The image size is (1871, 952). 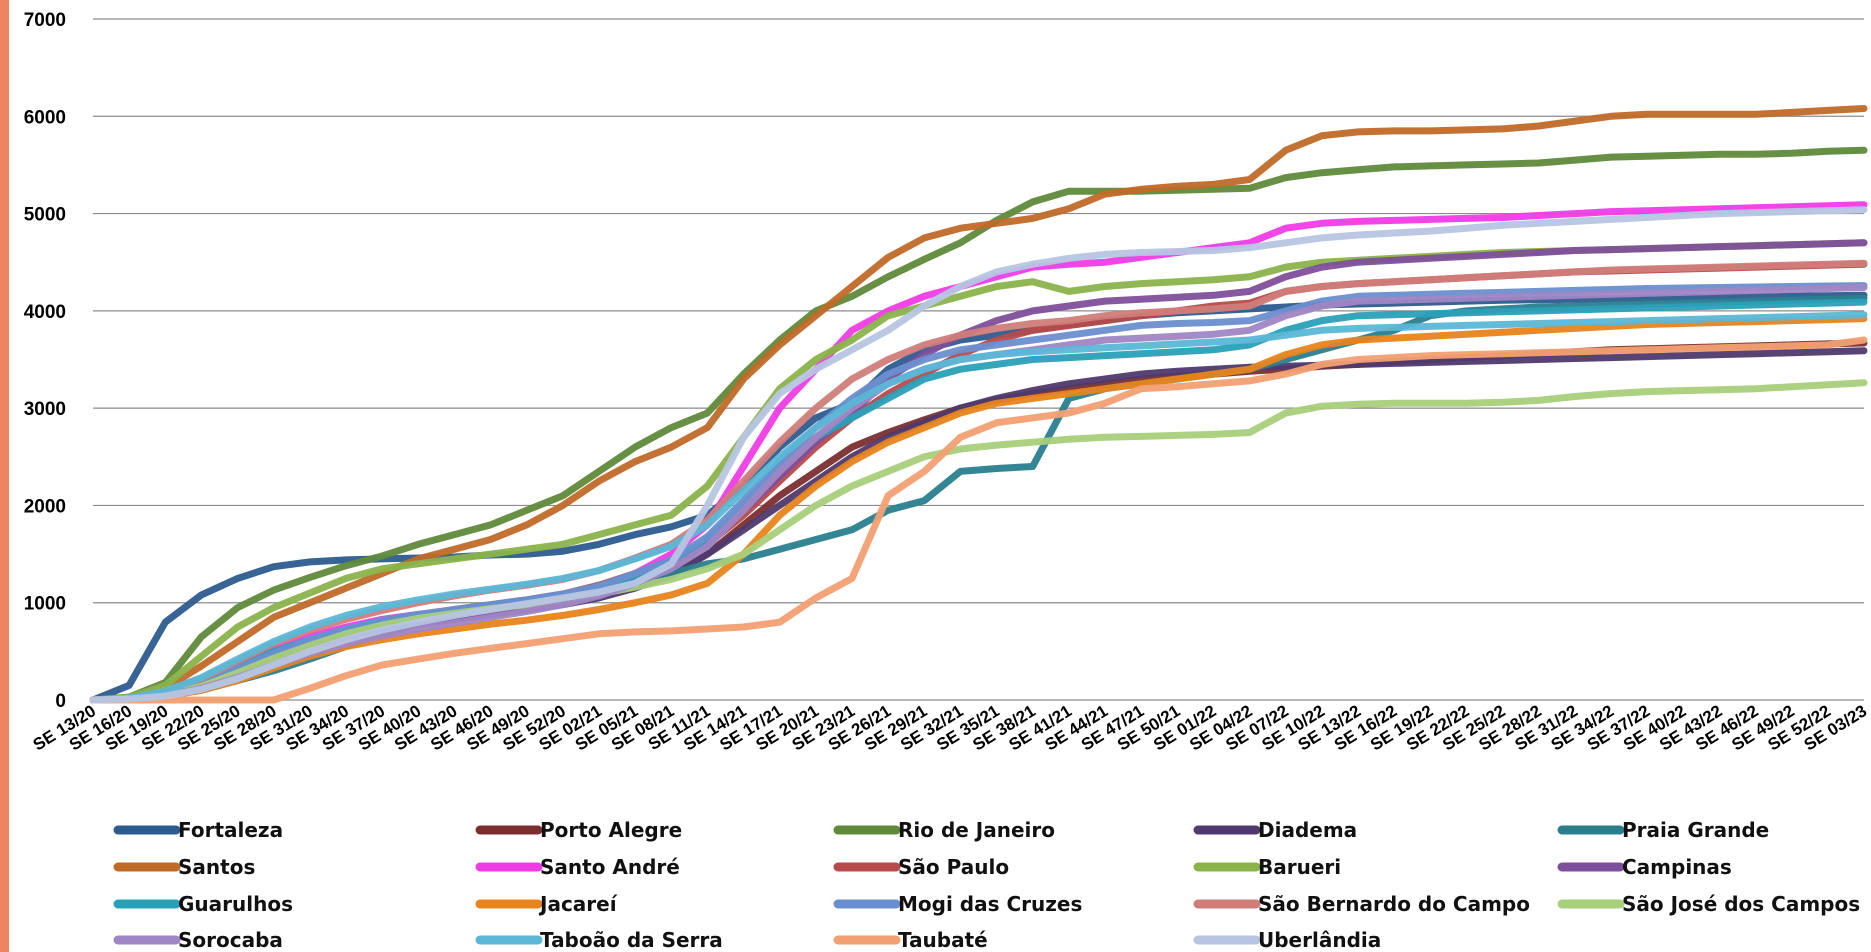 What do you see at coordinates (1307, 830) in the screenshot?
I see `legend-label: Diadema` at bounding box center [1307, 830].